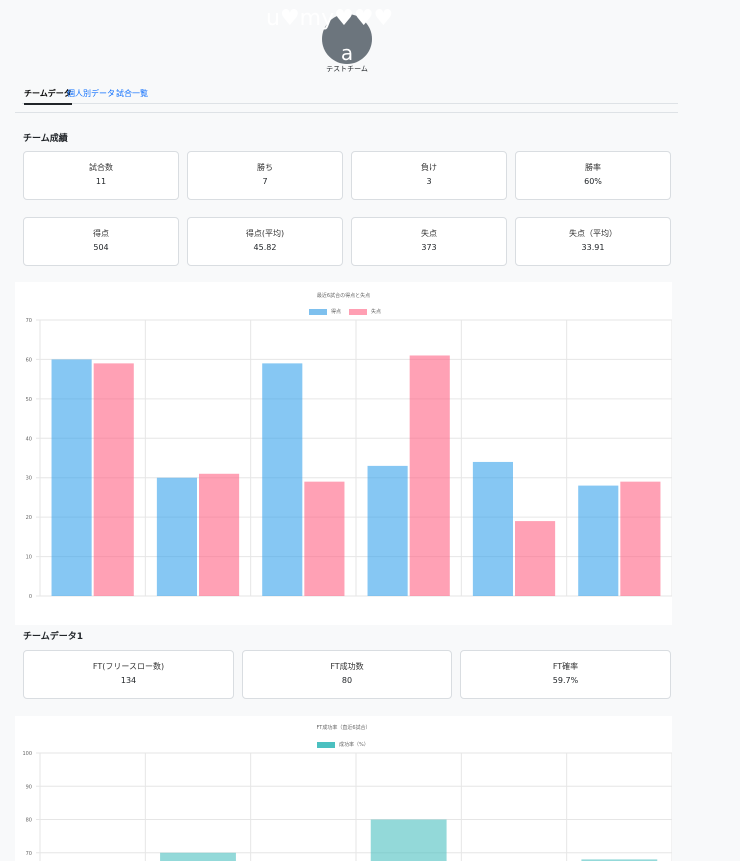 The image size is (740, 861). What do you see at coordinates (565, 666) in the screenshot?
I see `stat-card-label: FT確率` at bounding box center [565, 666].